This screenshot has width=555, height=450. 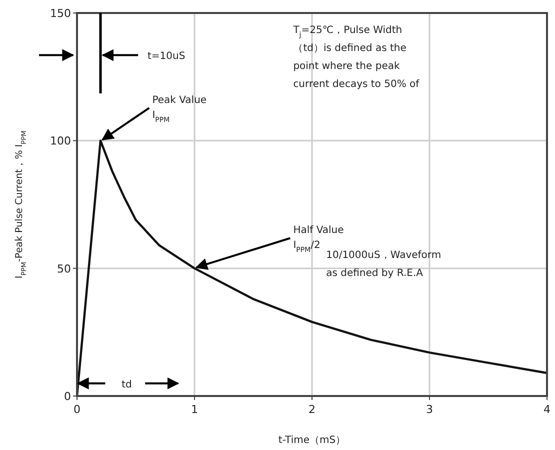 I want to click on x-axis-title: t-Time（mS）, so click(x=312, y=440).